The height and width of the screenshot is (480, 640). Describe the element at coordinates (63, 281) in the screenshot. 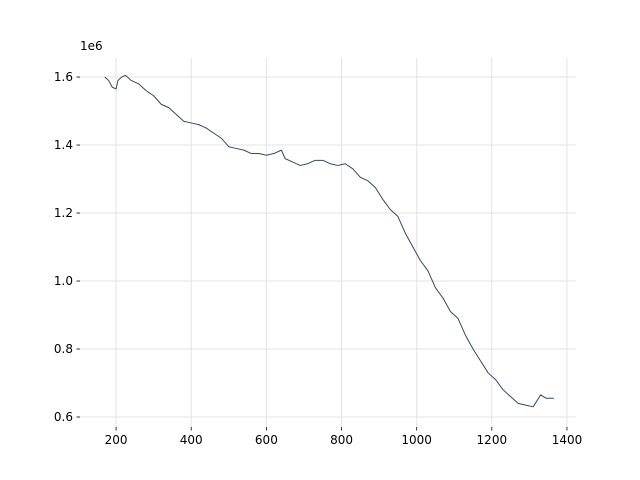

I see `y-tick-label: 1.0` at that location.